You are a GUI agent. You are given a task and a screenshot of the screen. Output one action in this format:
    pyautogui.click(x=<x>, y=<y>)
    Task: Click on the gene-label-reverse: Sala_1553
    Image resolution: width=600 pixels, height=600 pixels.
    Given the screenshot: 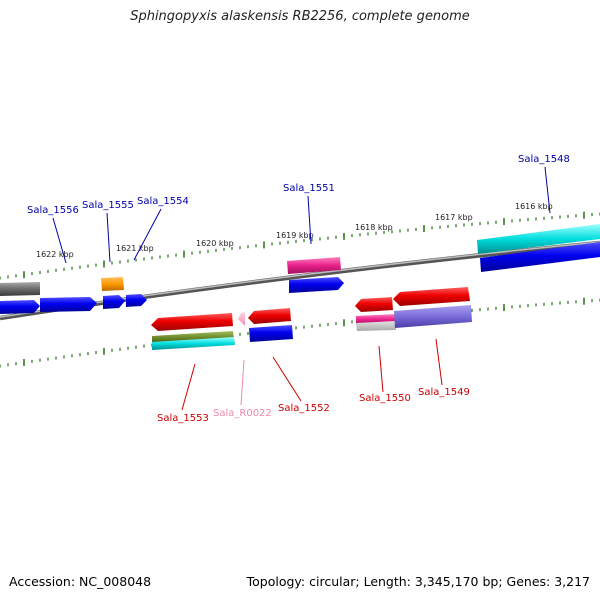 What is the action you would take?
    pyautogui.click(x=183, y=418)
    